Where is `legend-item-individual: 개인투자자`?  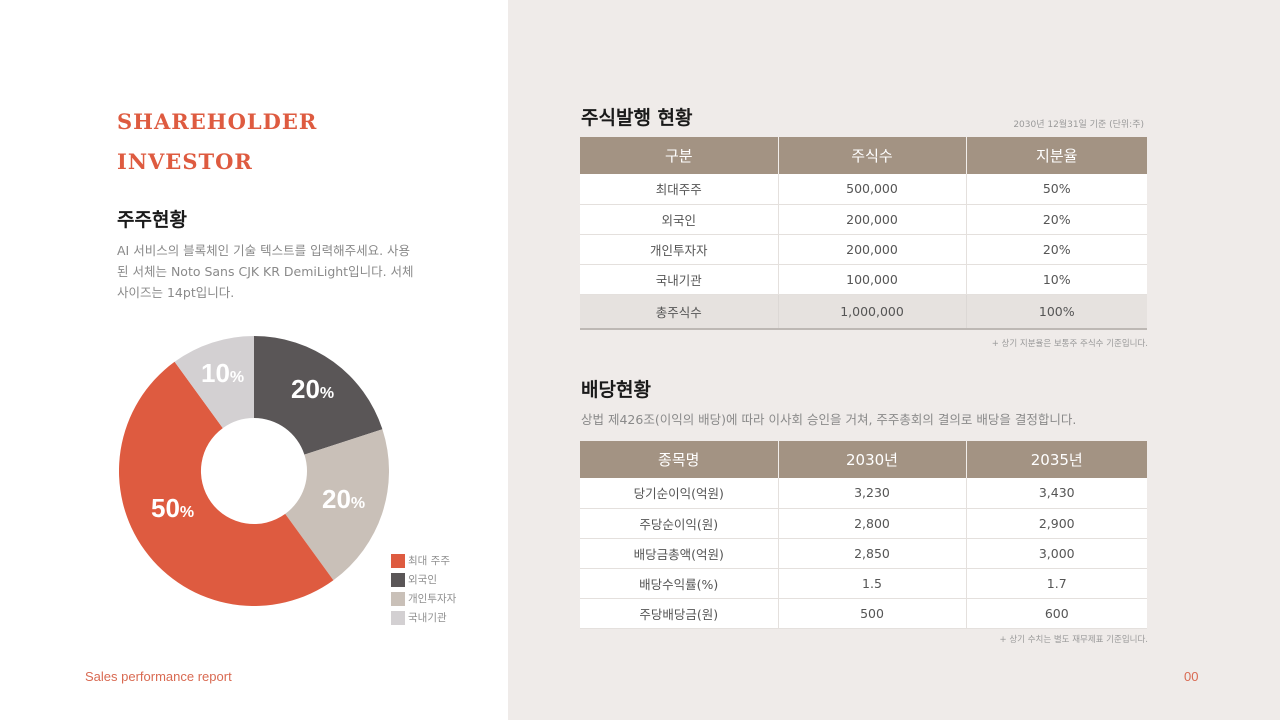 legend-item-individual: 개인투자자 is located at coordinates (423, 598).